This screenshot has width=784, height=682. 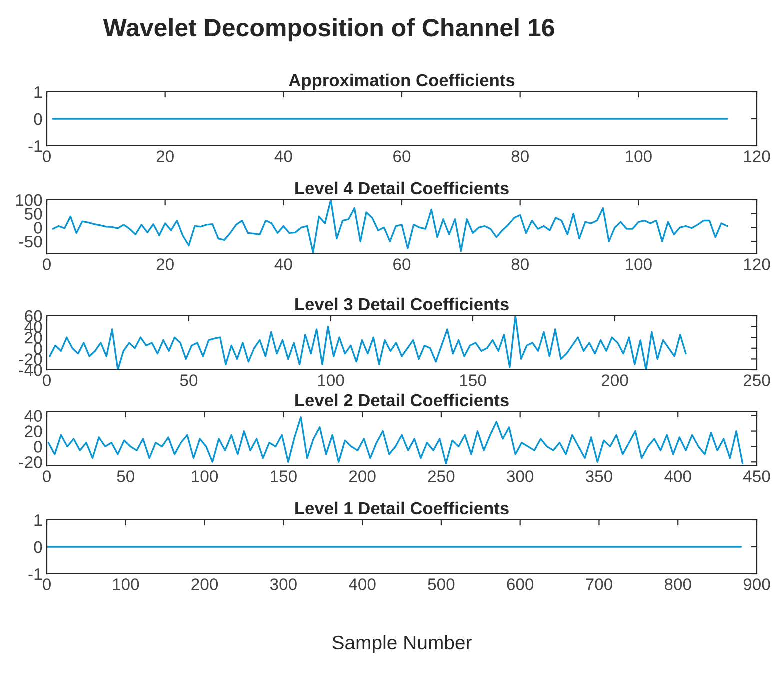 What do you see at coordinates (30, 370) in the screenshot?
I see `y-tick-label: -40` at bounding box center [30, 370].